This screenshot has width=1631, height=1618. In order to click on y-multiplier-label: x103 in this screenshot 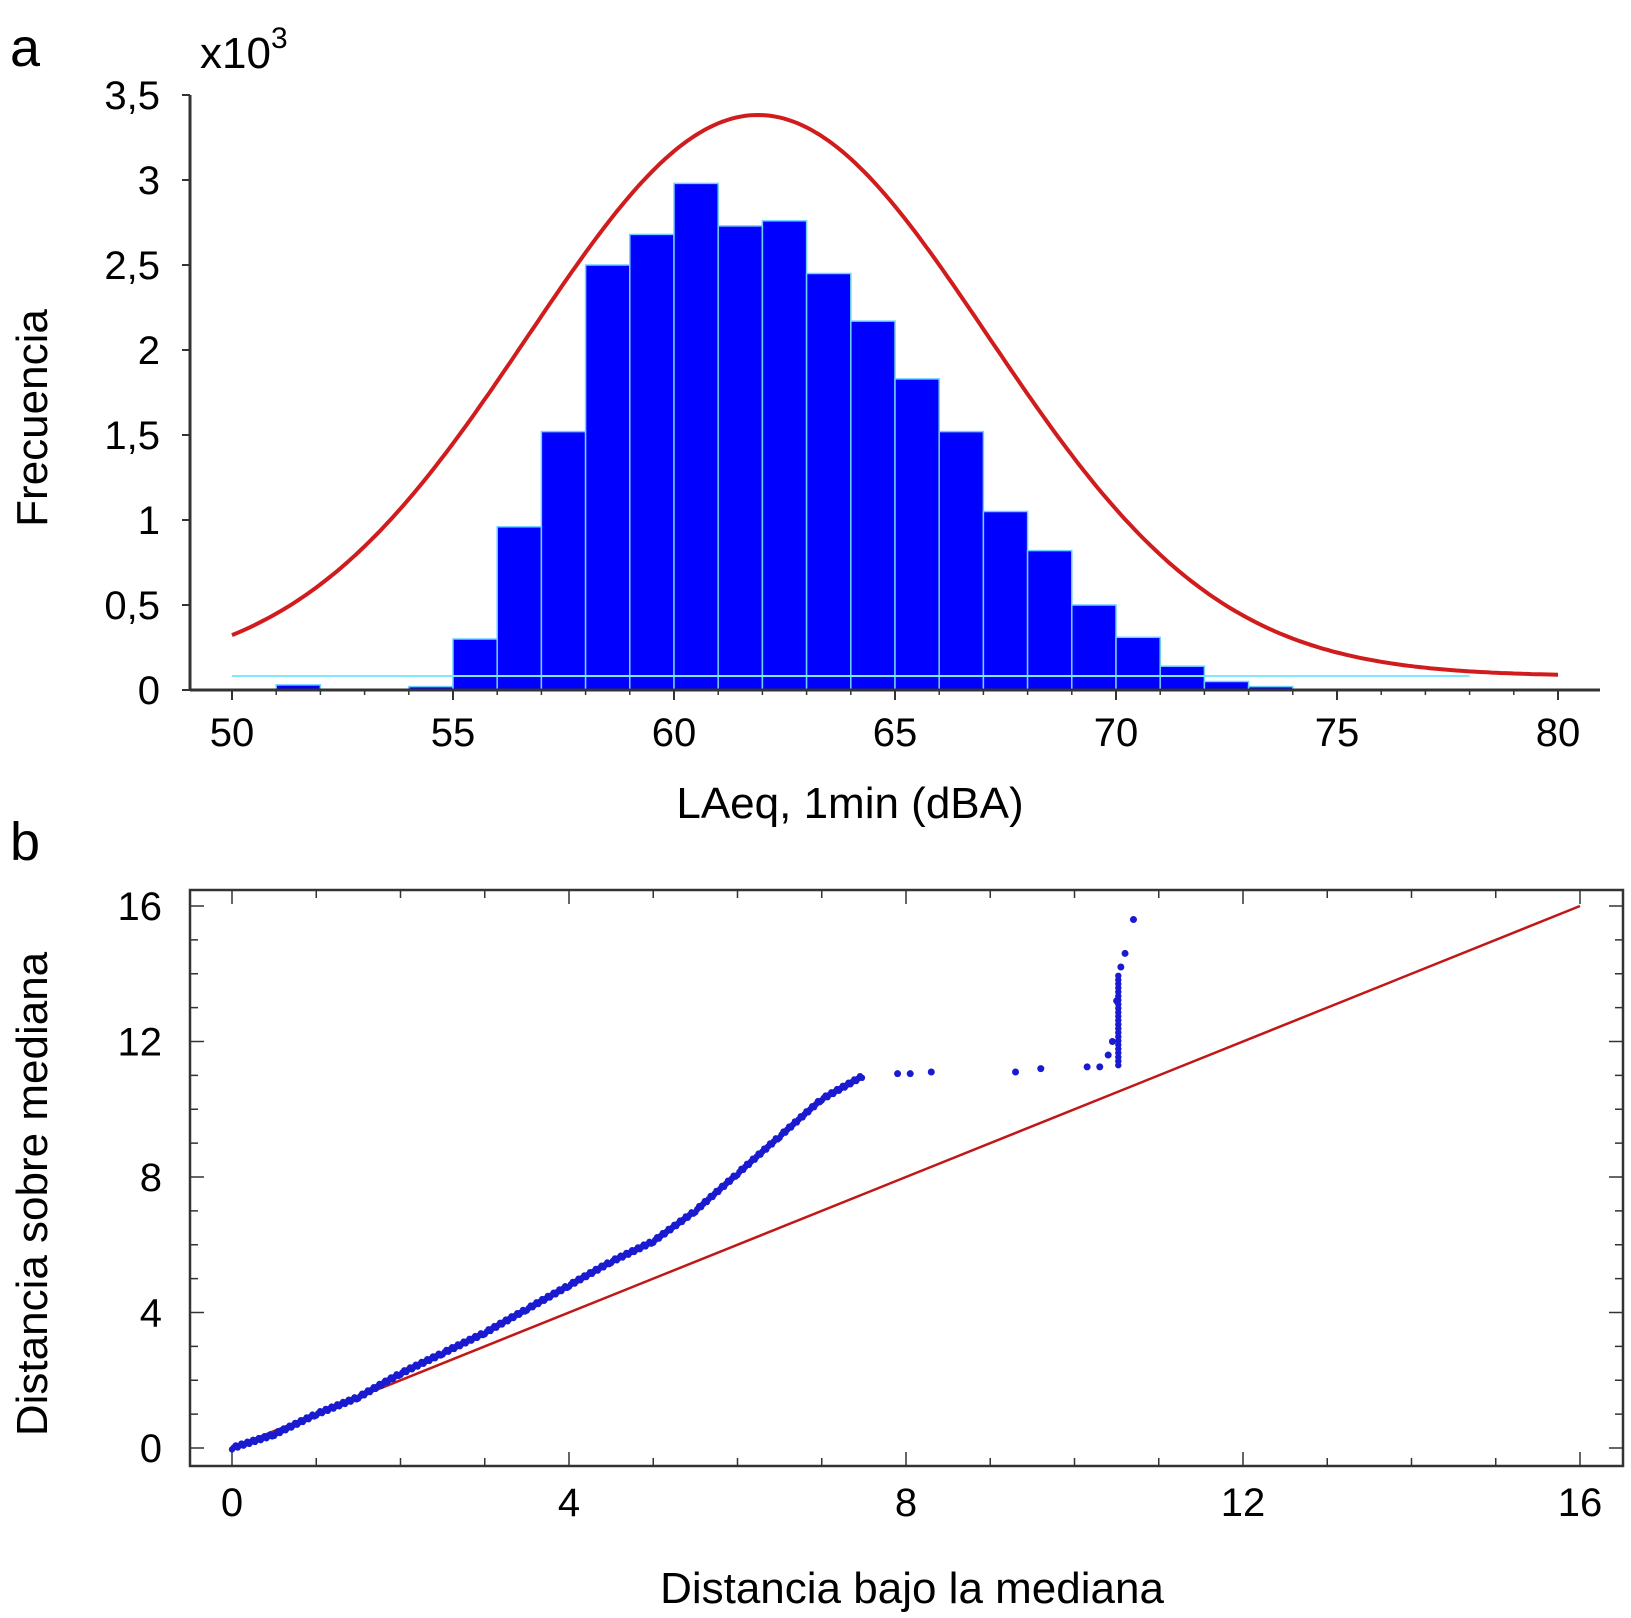, I will do `click(244, 50)`.